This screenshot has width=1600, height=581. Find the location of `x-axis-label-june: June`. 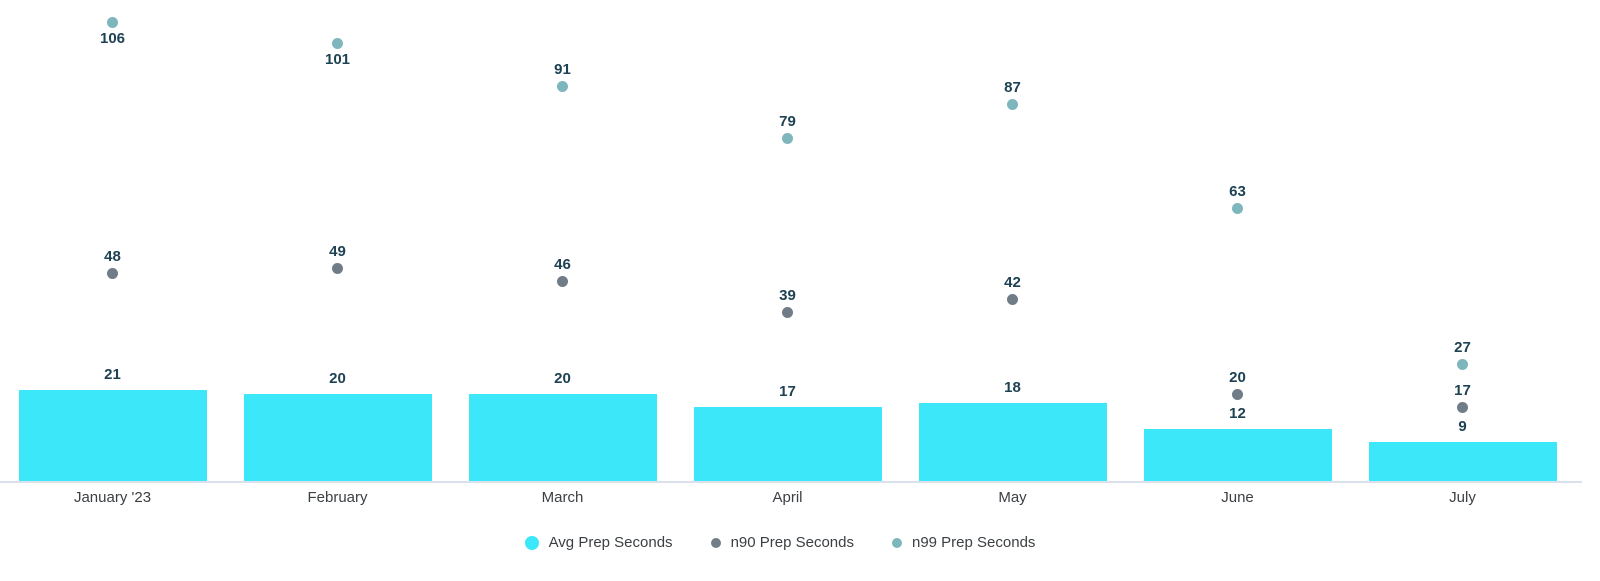

x-axis-label-june: June is located at coordinates (1237, 497).